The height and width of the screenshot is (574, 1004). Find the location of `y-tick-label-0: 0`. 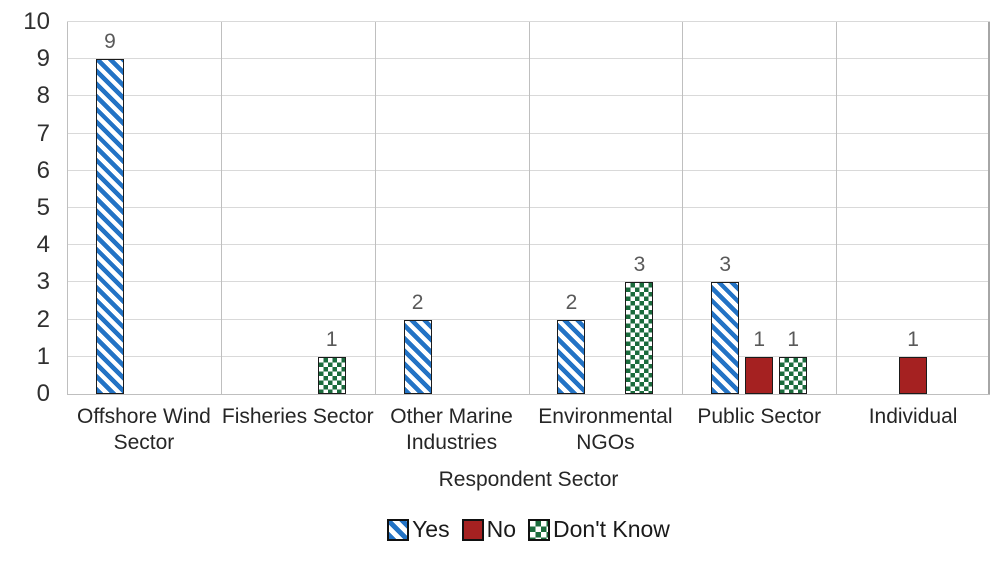

y-tick-label-0: 0 is located at coordinates (43, 393).